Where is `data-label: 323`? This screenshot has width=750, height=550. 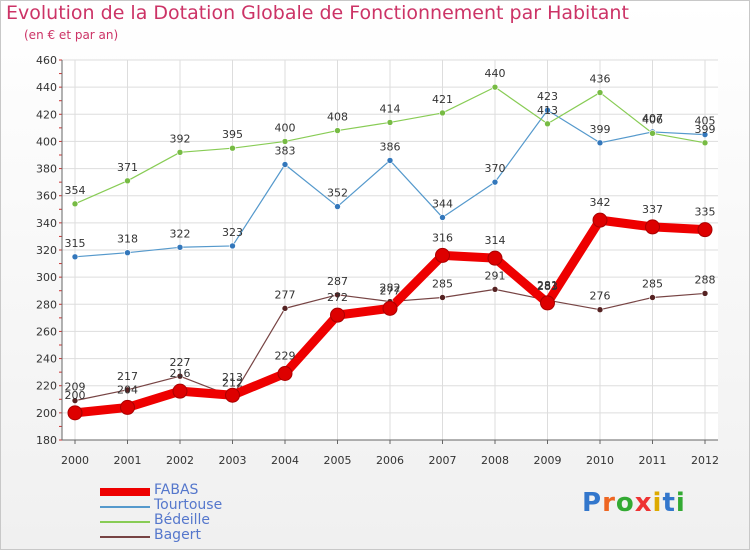 data-label: 323 is located at coordinates (232, 232).